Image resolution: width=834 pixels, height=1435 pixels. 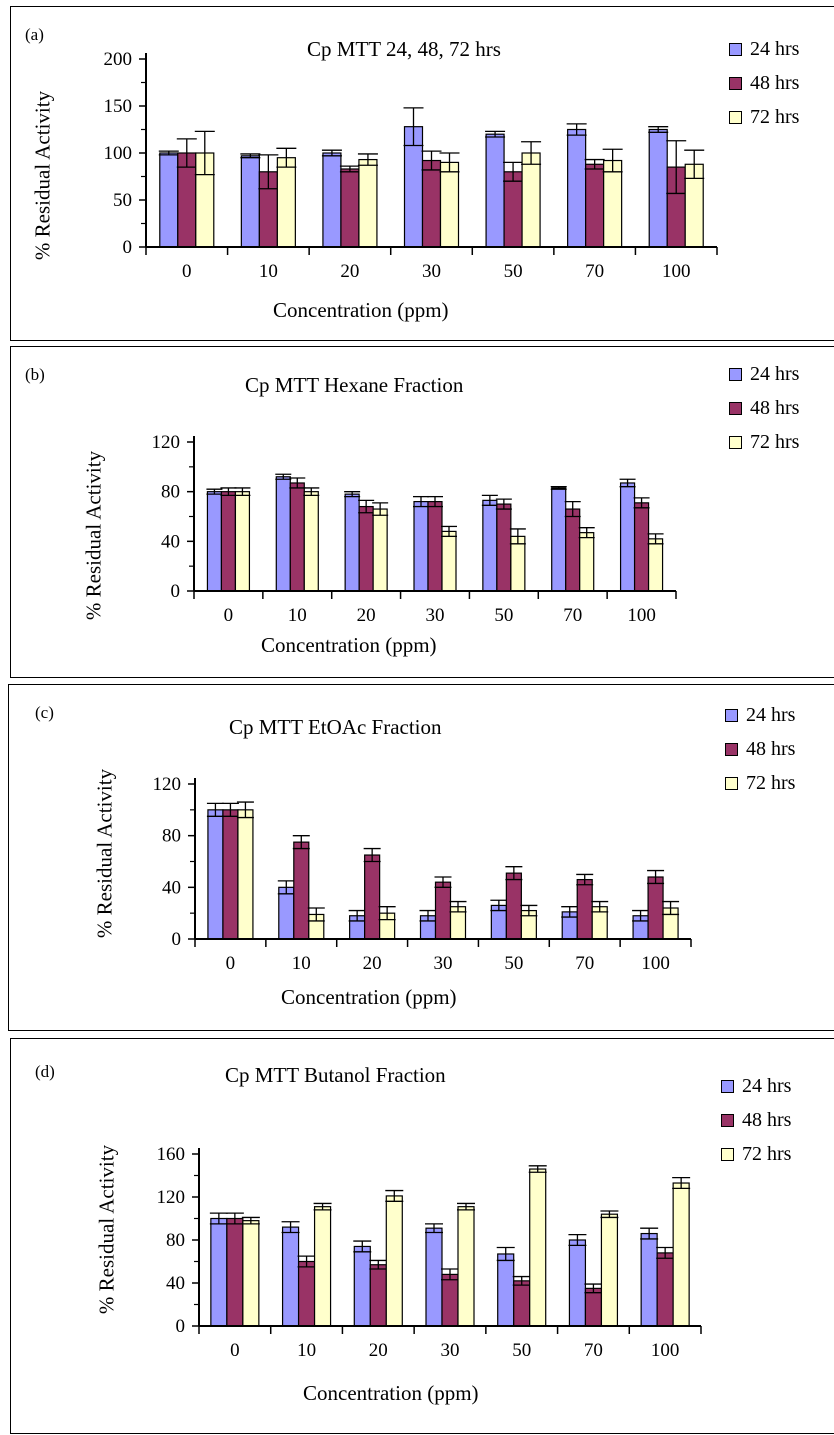 What do you see at coordinates (771, 782) in the screenshot?
I see `legend-label: 72 hrs` at bounding box center [771, 782].